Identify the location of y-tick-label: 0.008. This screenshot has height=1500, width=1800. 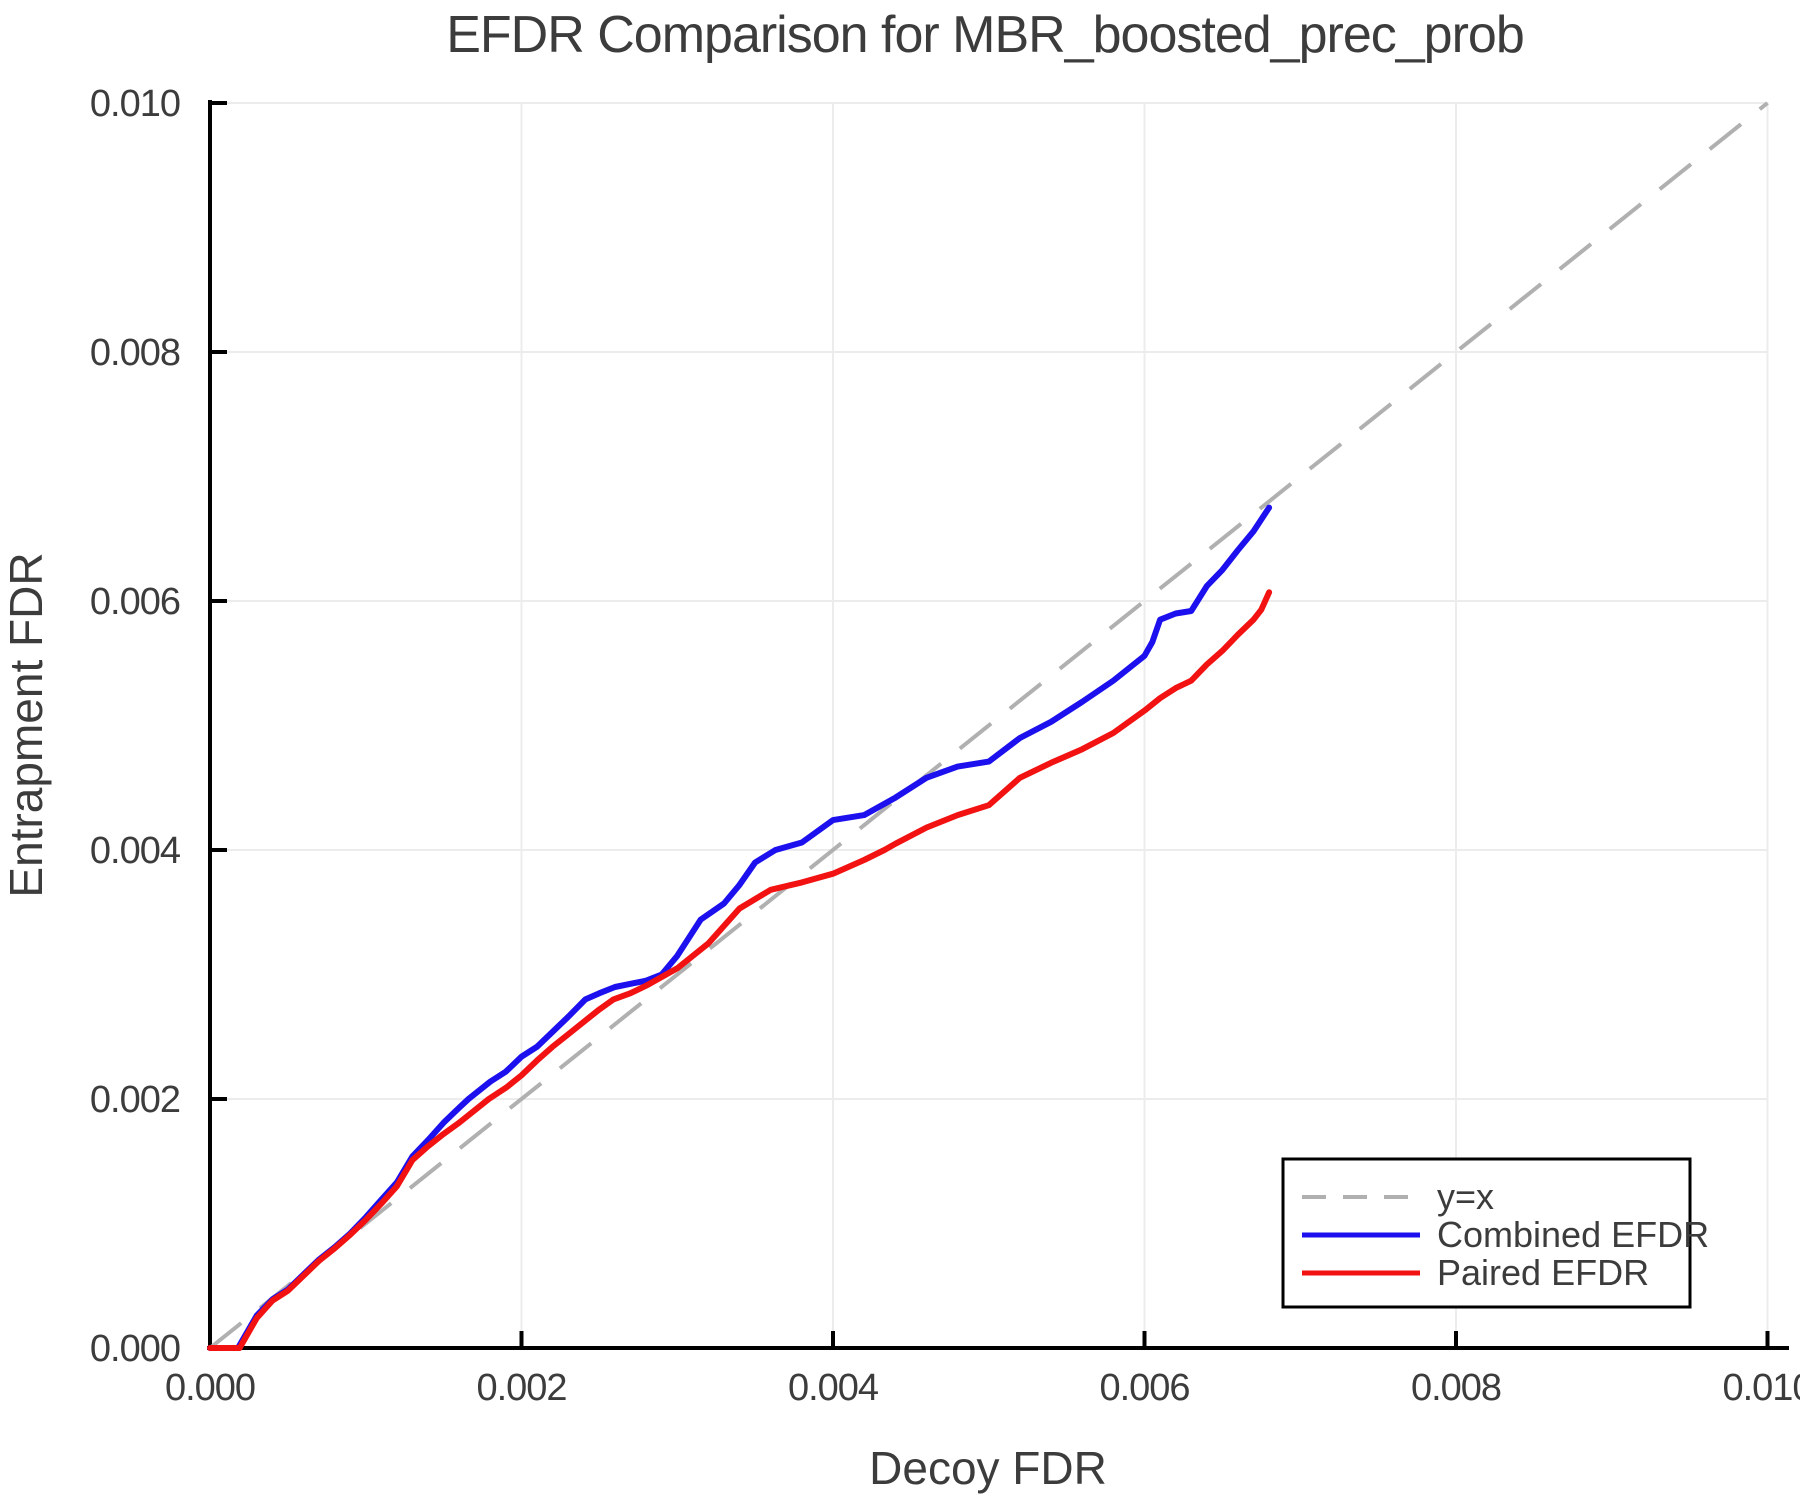
(135, 353).